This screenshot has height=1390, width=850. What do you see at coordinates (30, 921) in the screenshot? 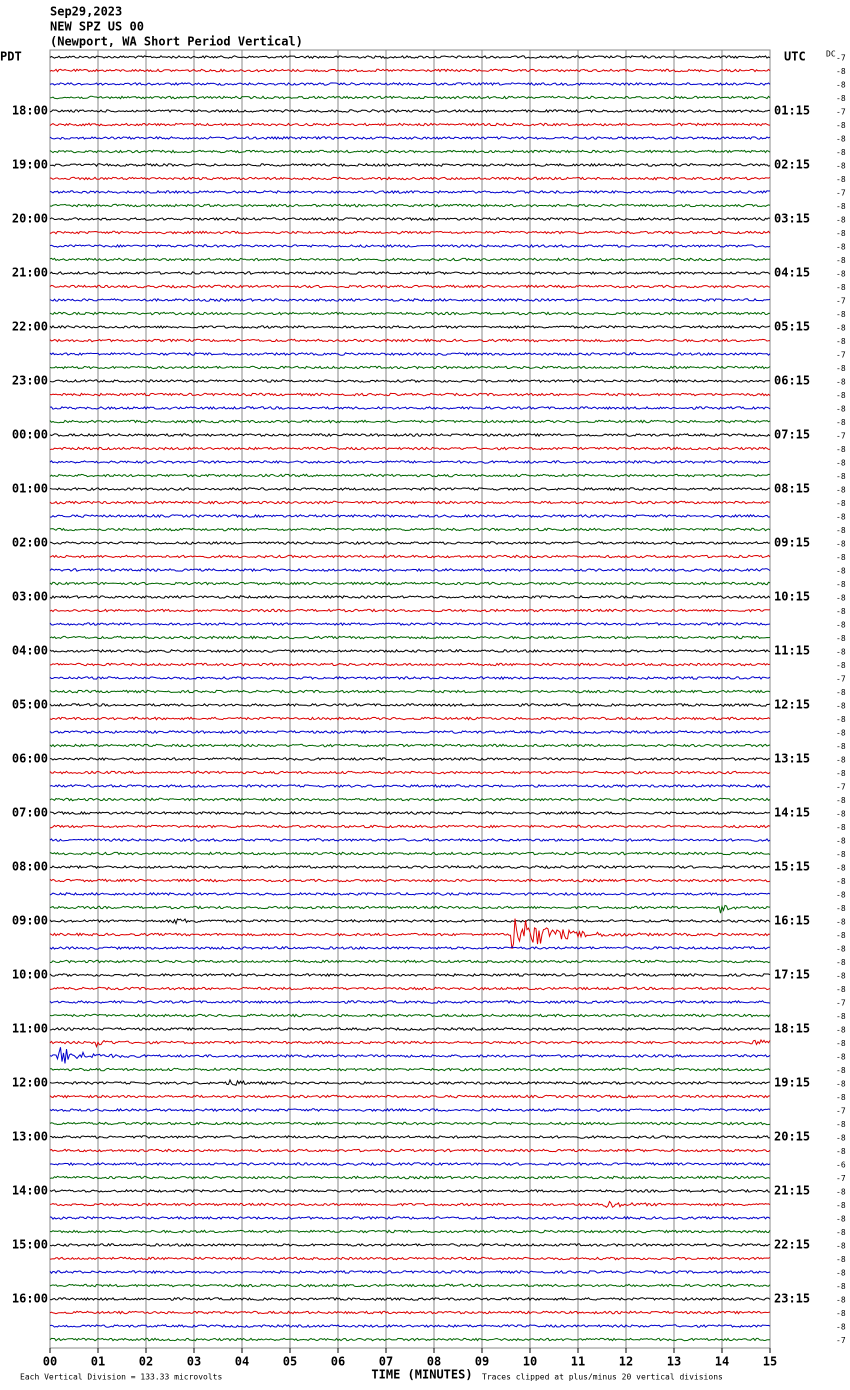
I see `left-time: 09:00` at bounding box center [30, 921].